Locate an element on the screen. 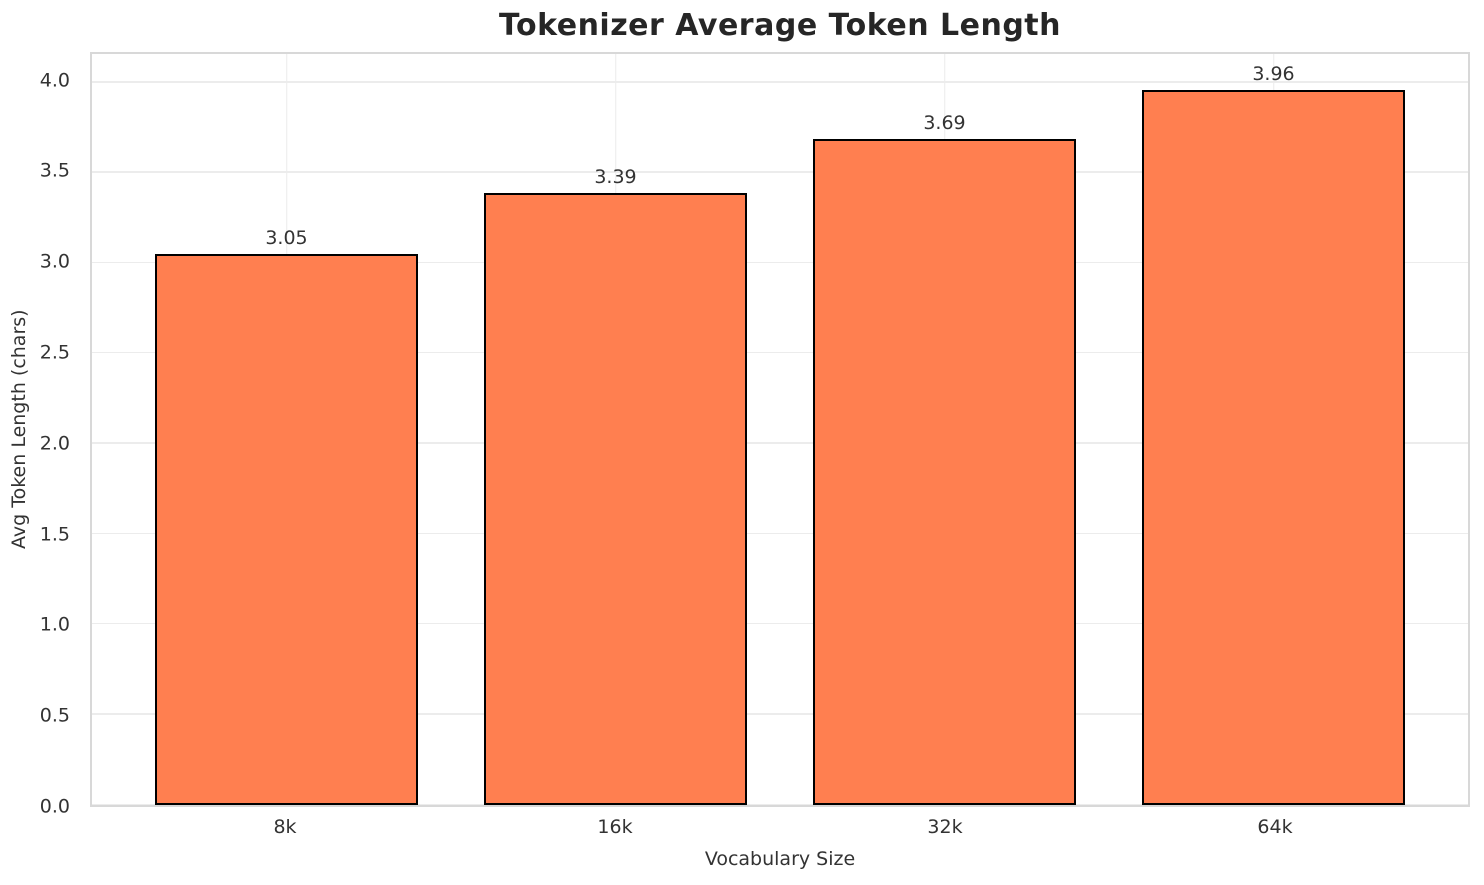 This screenshot has height=885, width=1484. x-tick-label: 16k is located at coordinates (615, 827).